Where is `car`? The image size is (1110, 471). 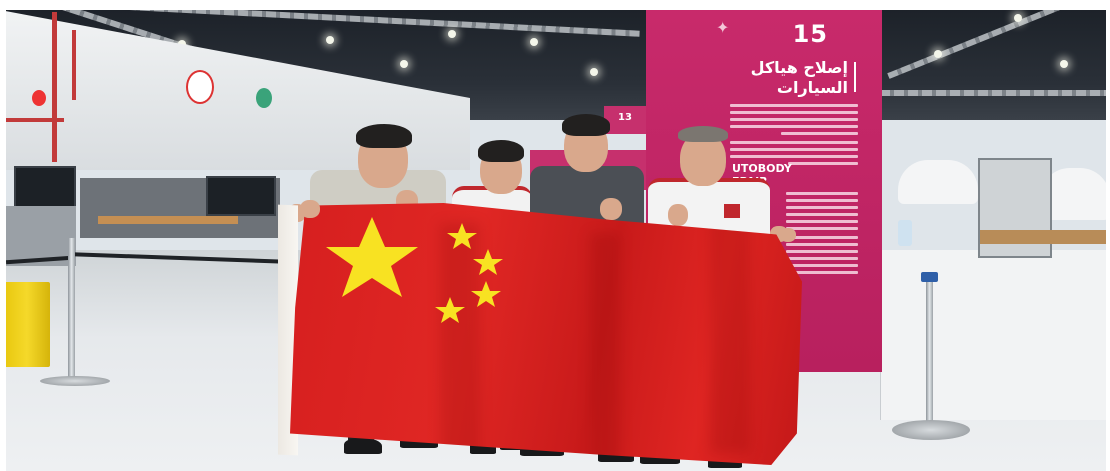
car is located at coordinates (938, 182).